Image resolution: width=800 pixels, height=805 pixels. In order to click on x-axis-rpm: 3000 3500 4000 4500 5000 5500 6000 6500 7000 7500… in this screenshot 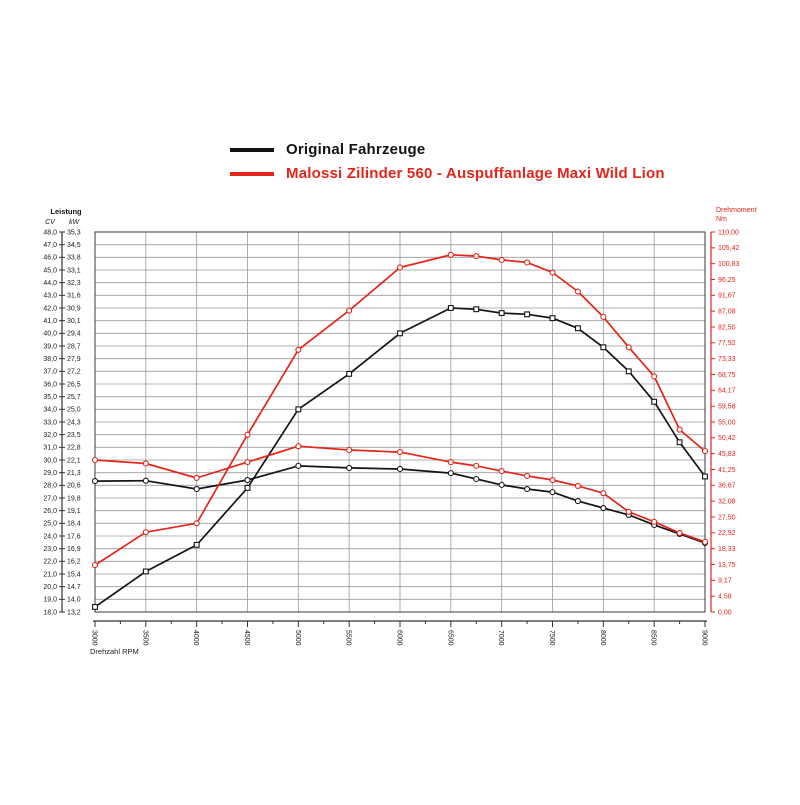, I will do `click(399, 638)`.